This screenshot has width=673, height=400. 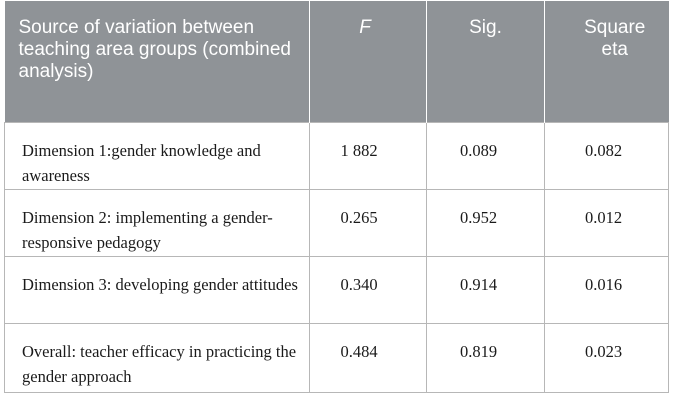 I want to click on header-square-eta: Square eta, so click(x=606, y=61).